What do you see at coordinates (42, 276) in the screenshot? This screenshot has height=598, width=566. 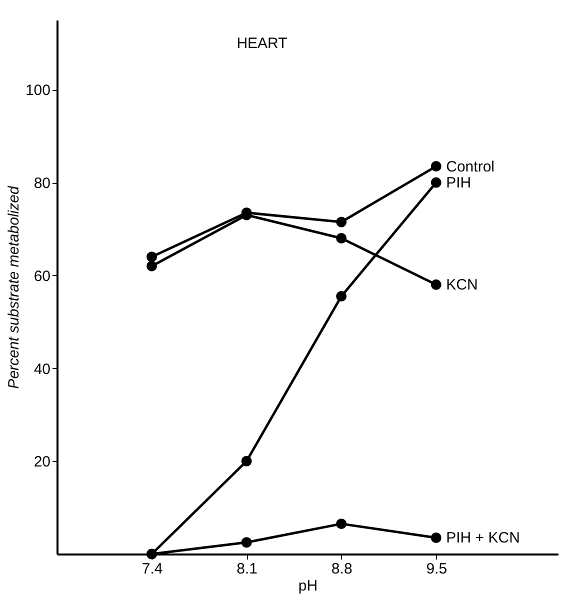 I see `y-tick-label: 60` at bounding box center [42, 276].